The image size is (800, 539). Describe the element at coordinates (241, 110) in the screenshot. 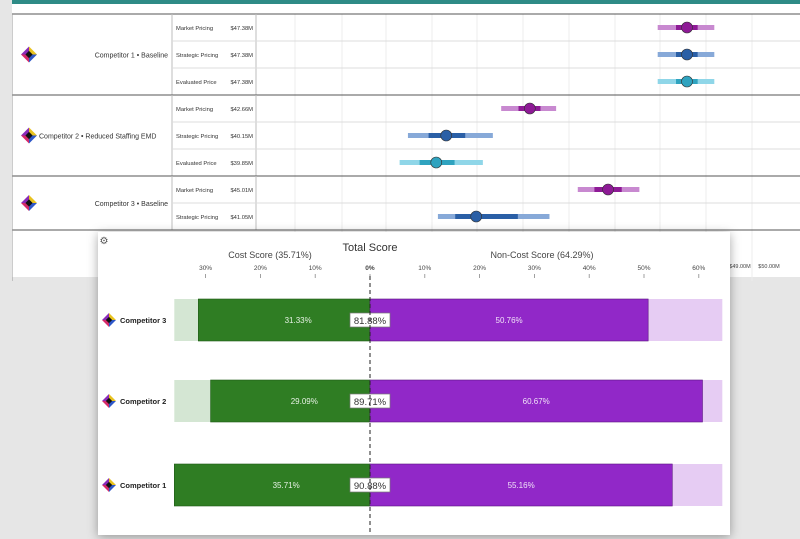

I see `metric-value: $42.66M` at that location.